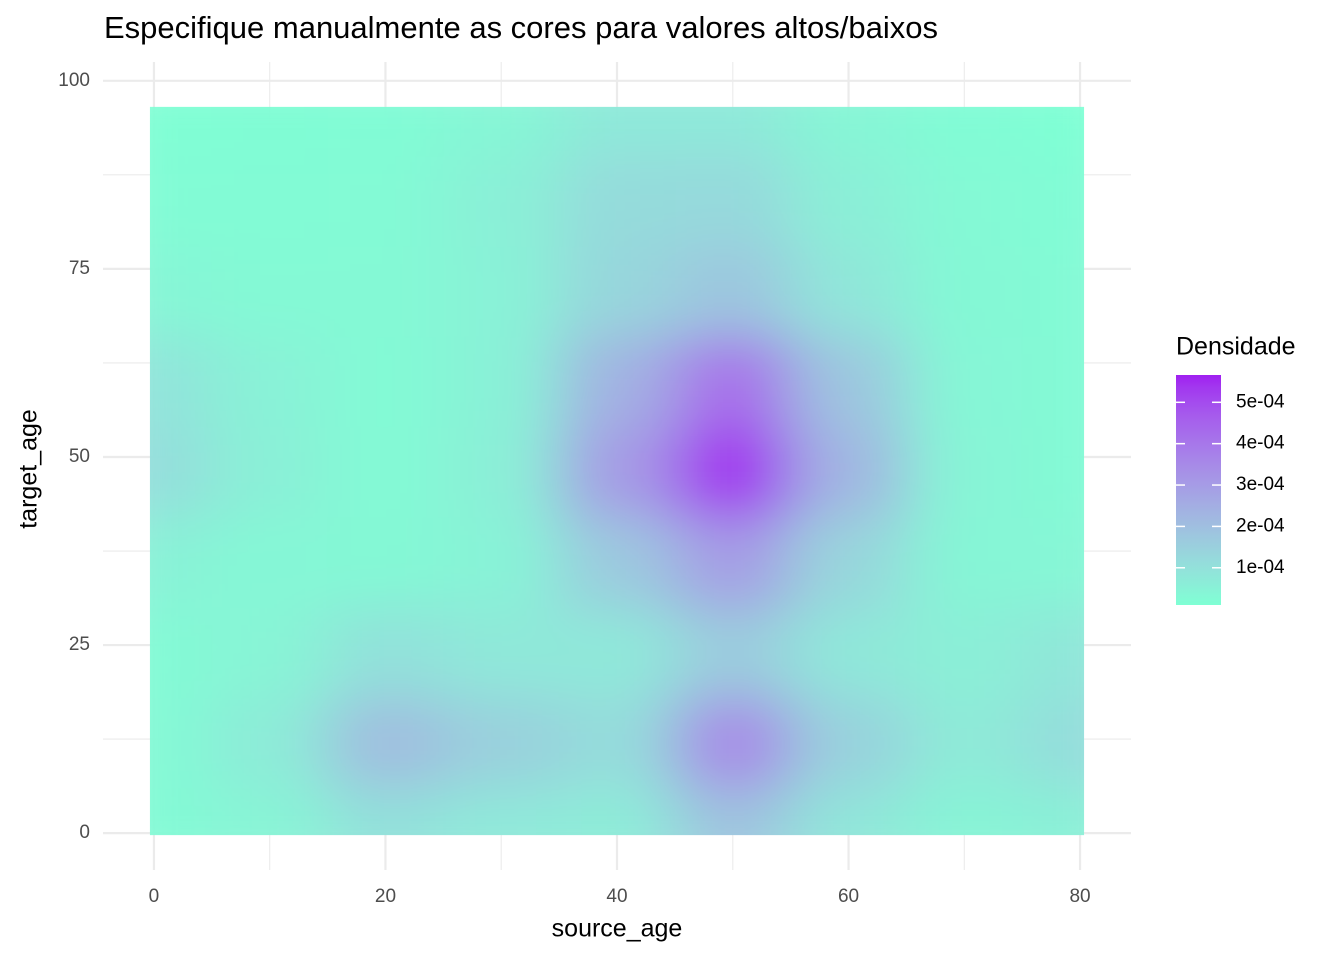 This screenshot has height=960, width=1344. Describe the element at coordinates (1236, 469) in the screenshot. I see `legend: Densidade 1e-04 2e-04 3e-04 4e-04 5e-04` at that location.